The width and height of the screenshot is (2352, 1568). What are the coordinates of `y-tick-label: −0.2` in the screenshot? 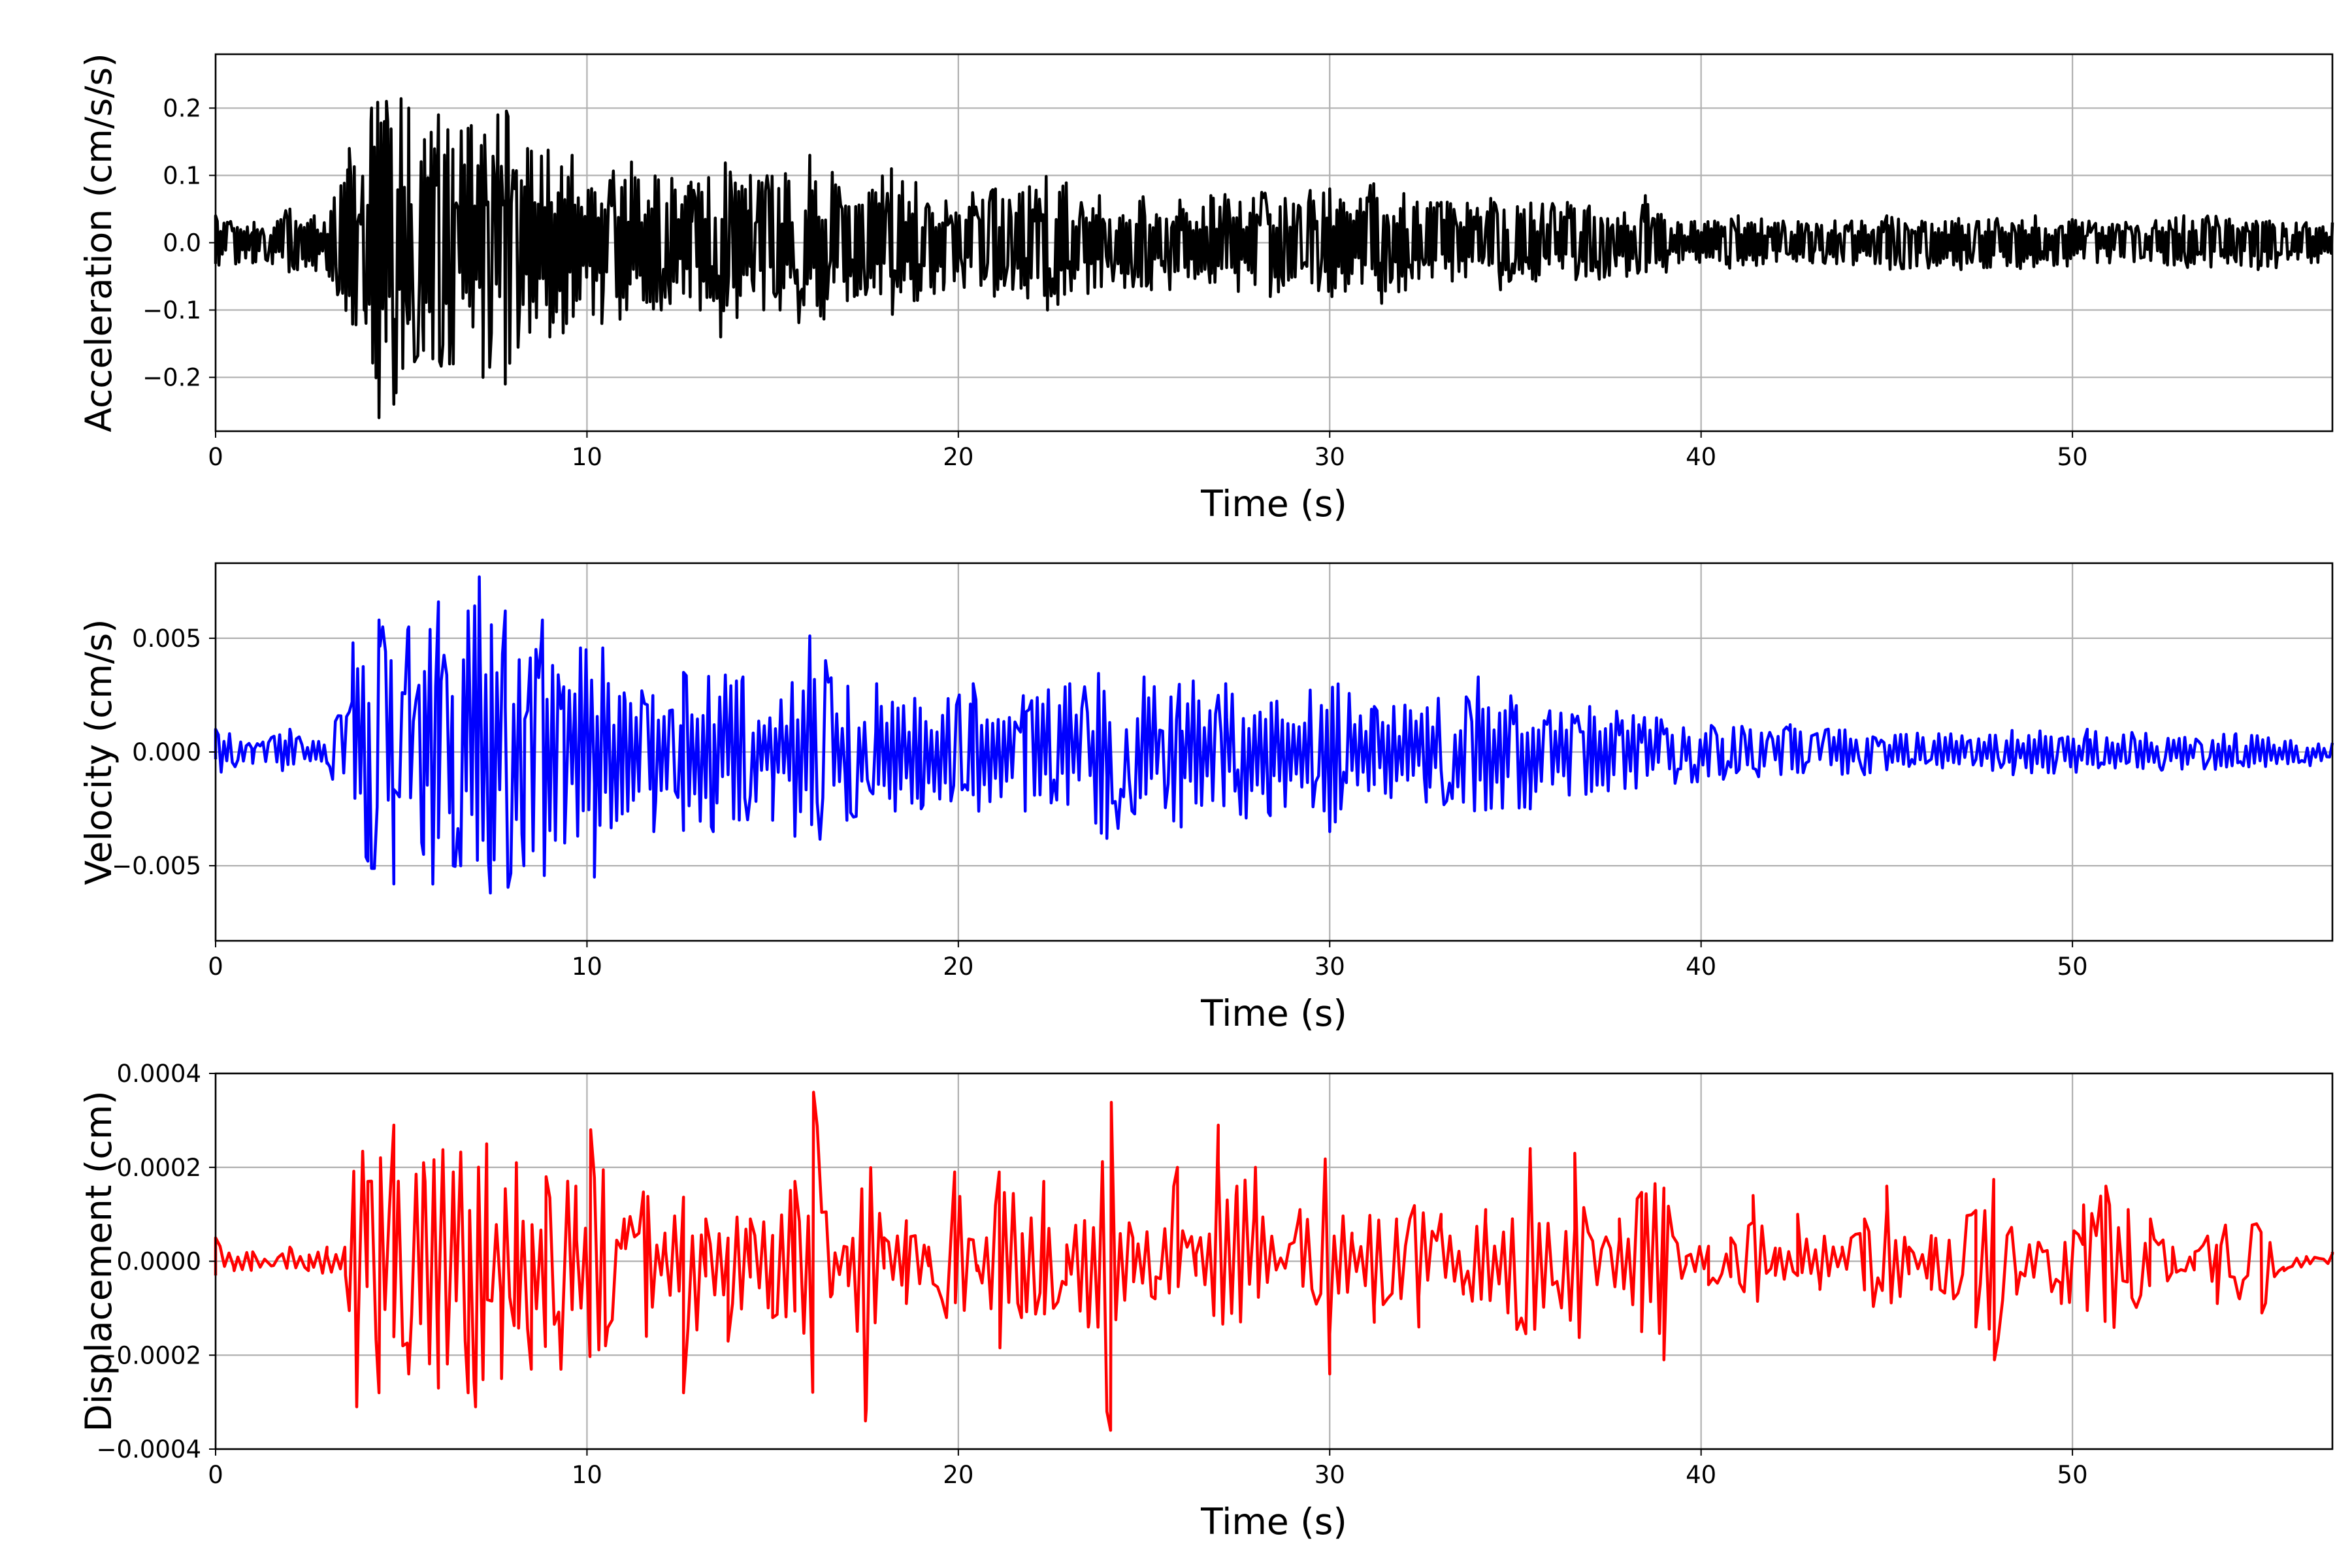 It's located at (171, 378).